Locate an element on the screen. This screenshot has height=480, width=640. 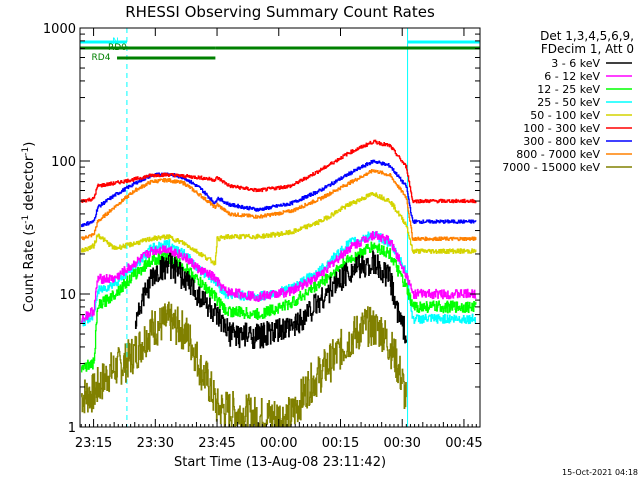
series-line-50-100-kevkev is located at coordinates (279, 228).